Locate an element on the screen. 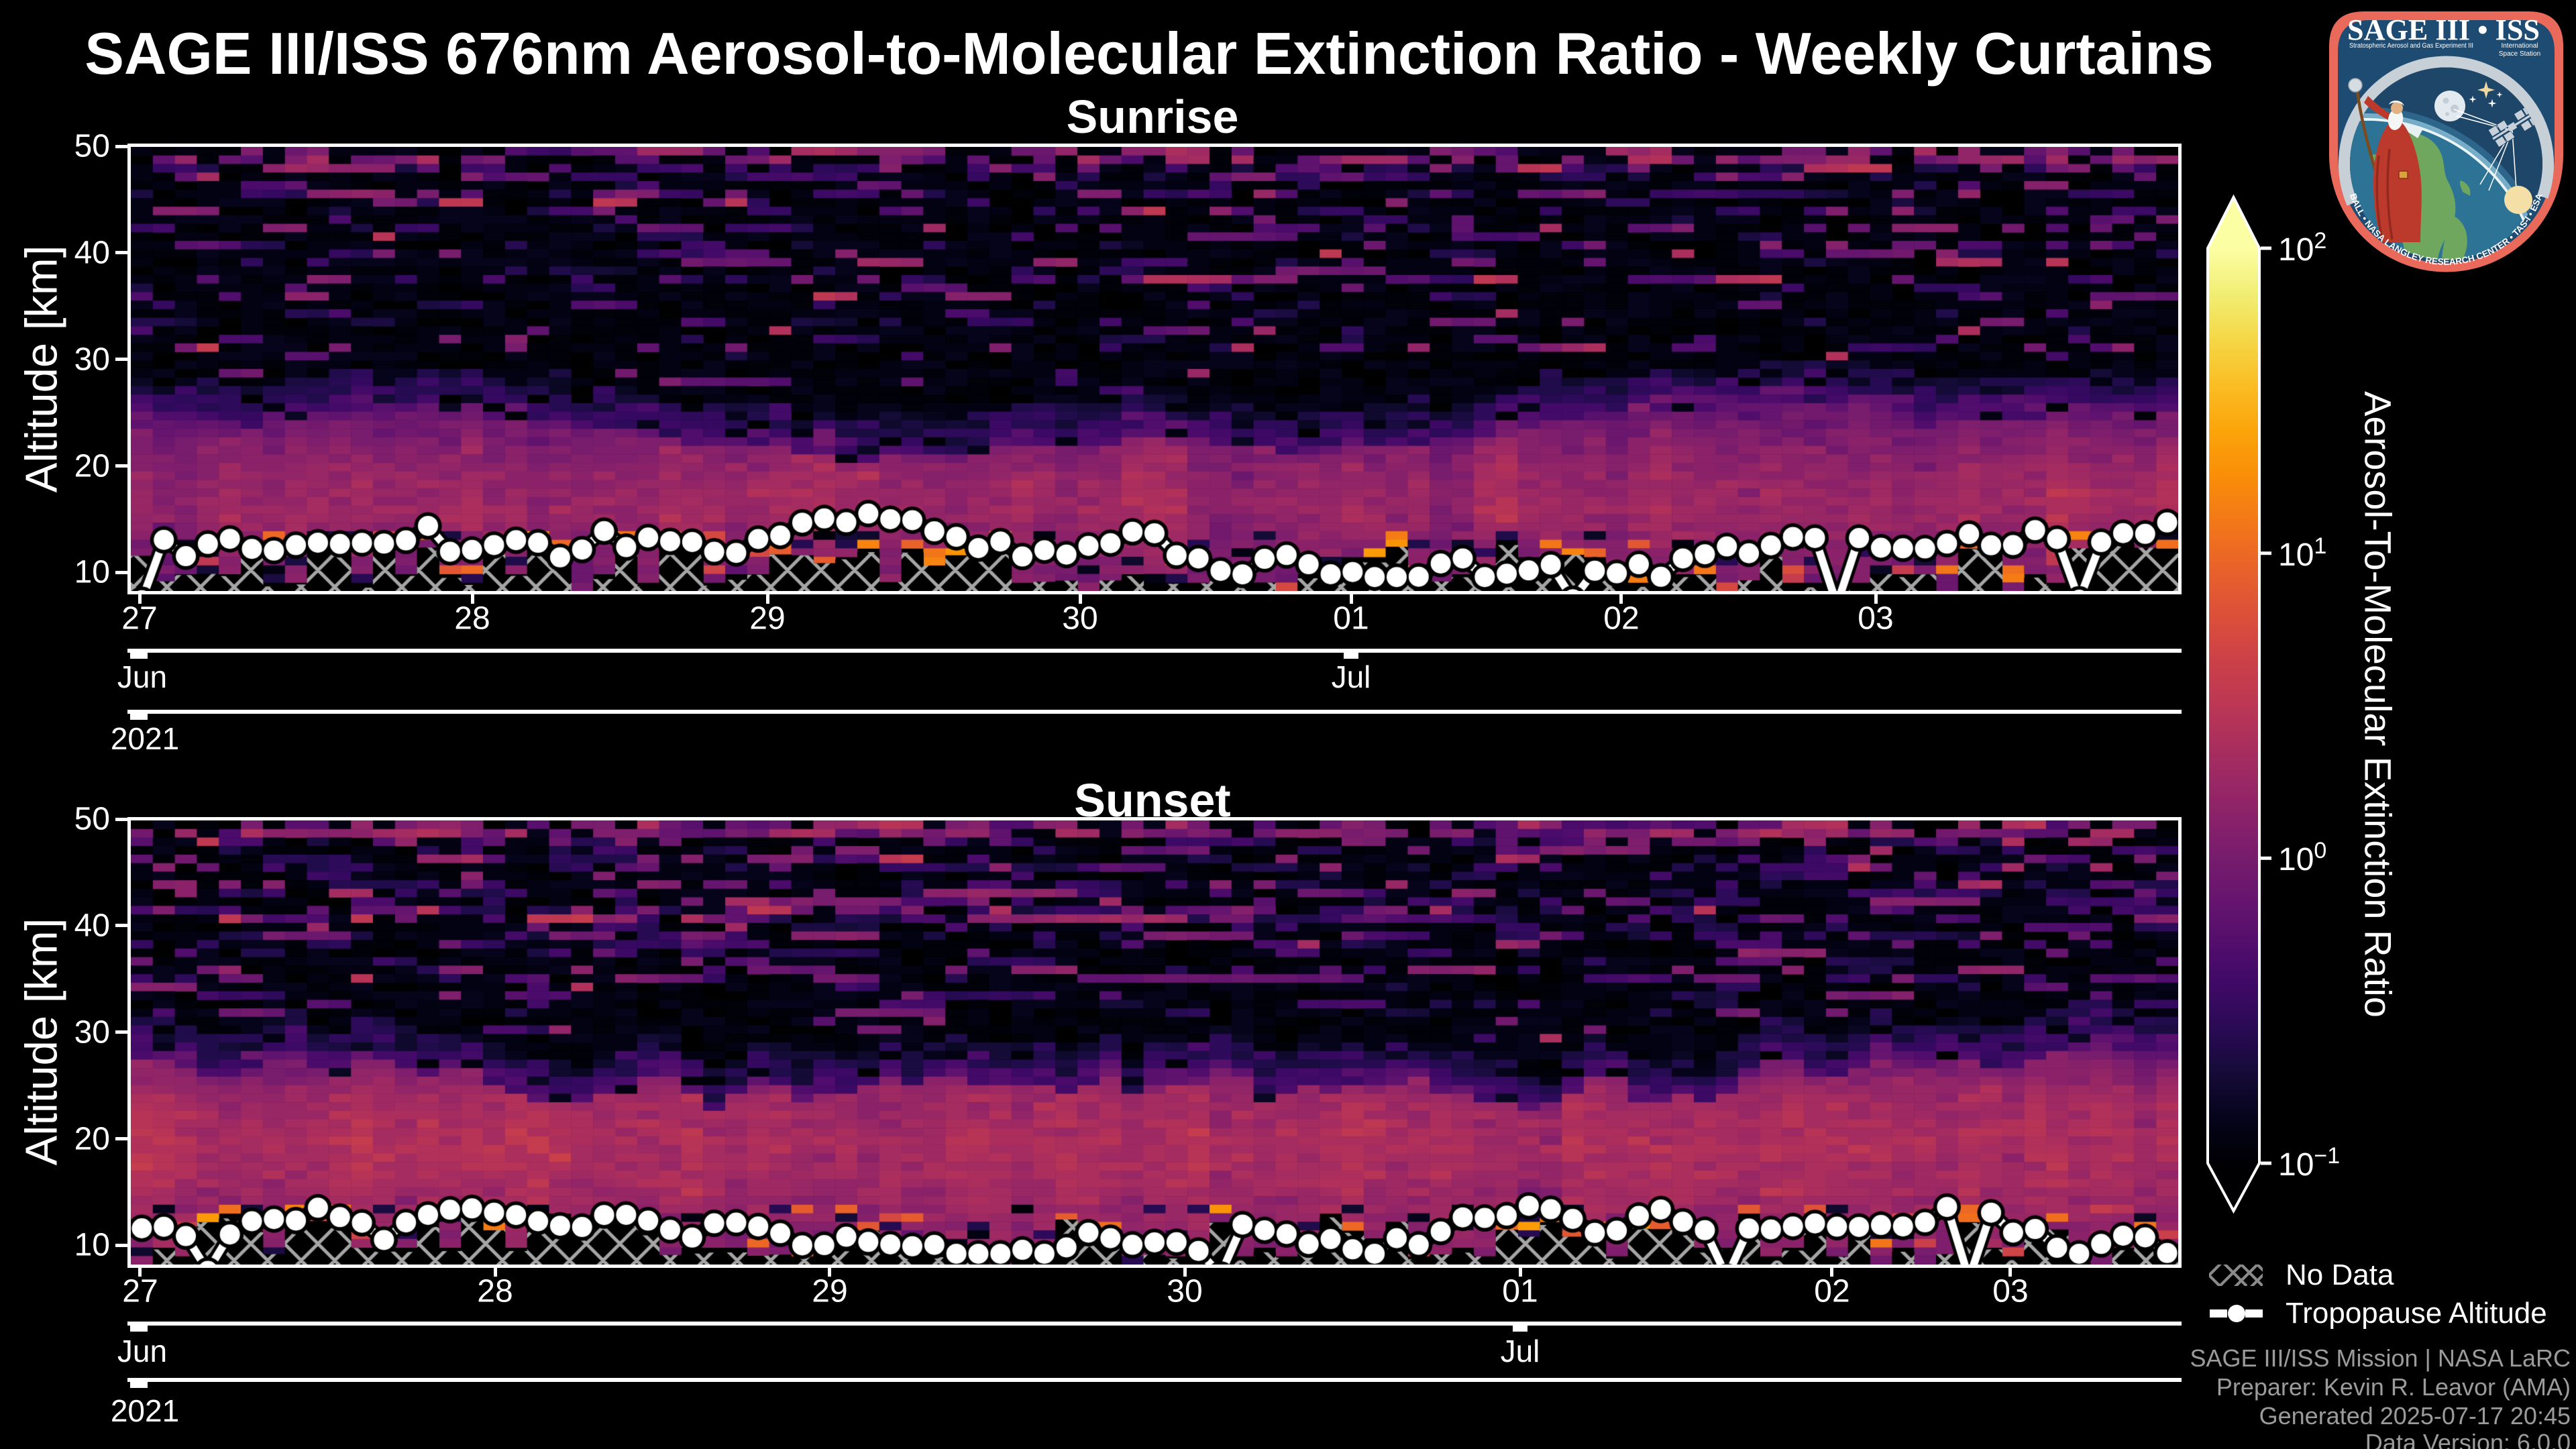 The image size is (2576, 1449). svg-text: SAGE III • ISS is located at coordinates (2443, 29).